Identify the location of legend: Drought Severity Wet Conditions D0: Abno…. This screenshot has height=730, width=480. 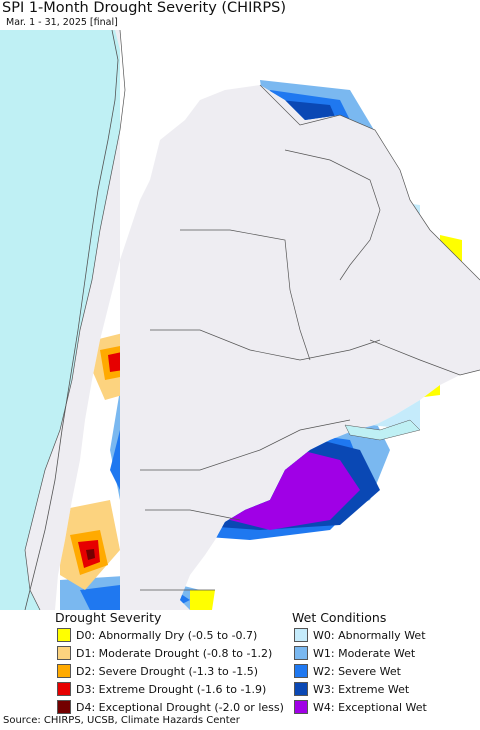
(240, 662).